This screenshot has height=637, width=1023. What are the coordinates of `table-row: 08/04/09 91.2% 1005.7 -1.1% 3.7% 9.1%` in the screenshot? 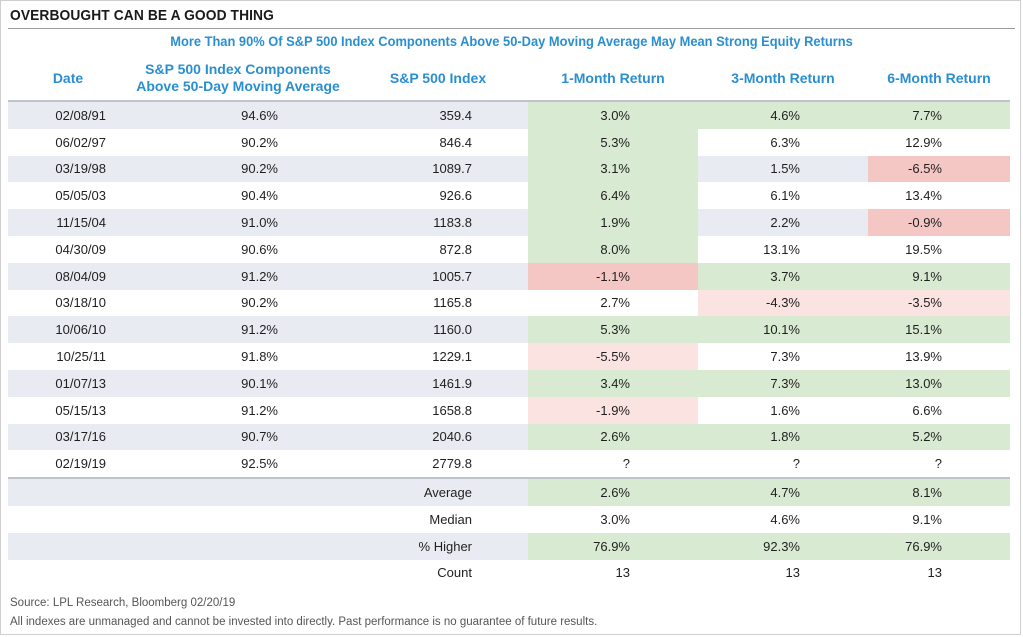 It's located at (509, 276).